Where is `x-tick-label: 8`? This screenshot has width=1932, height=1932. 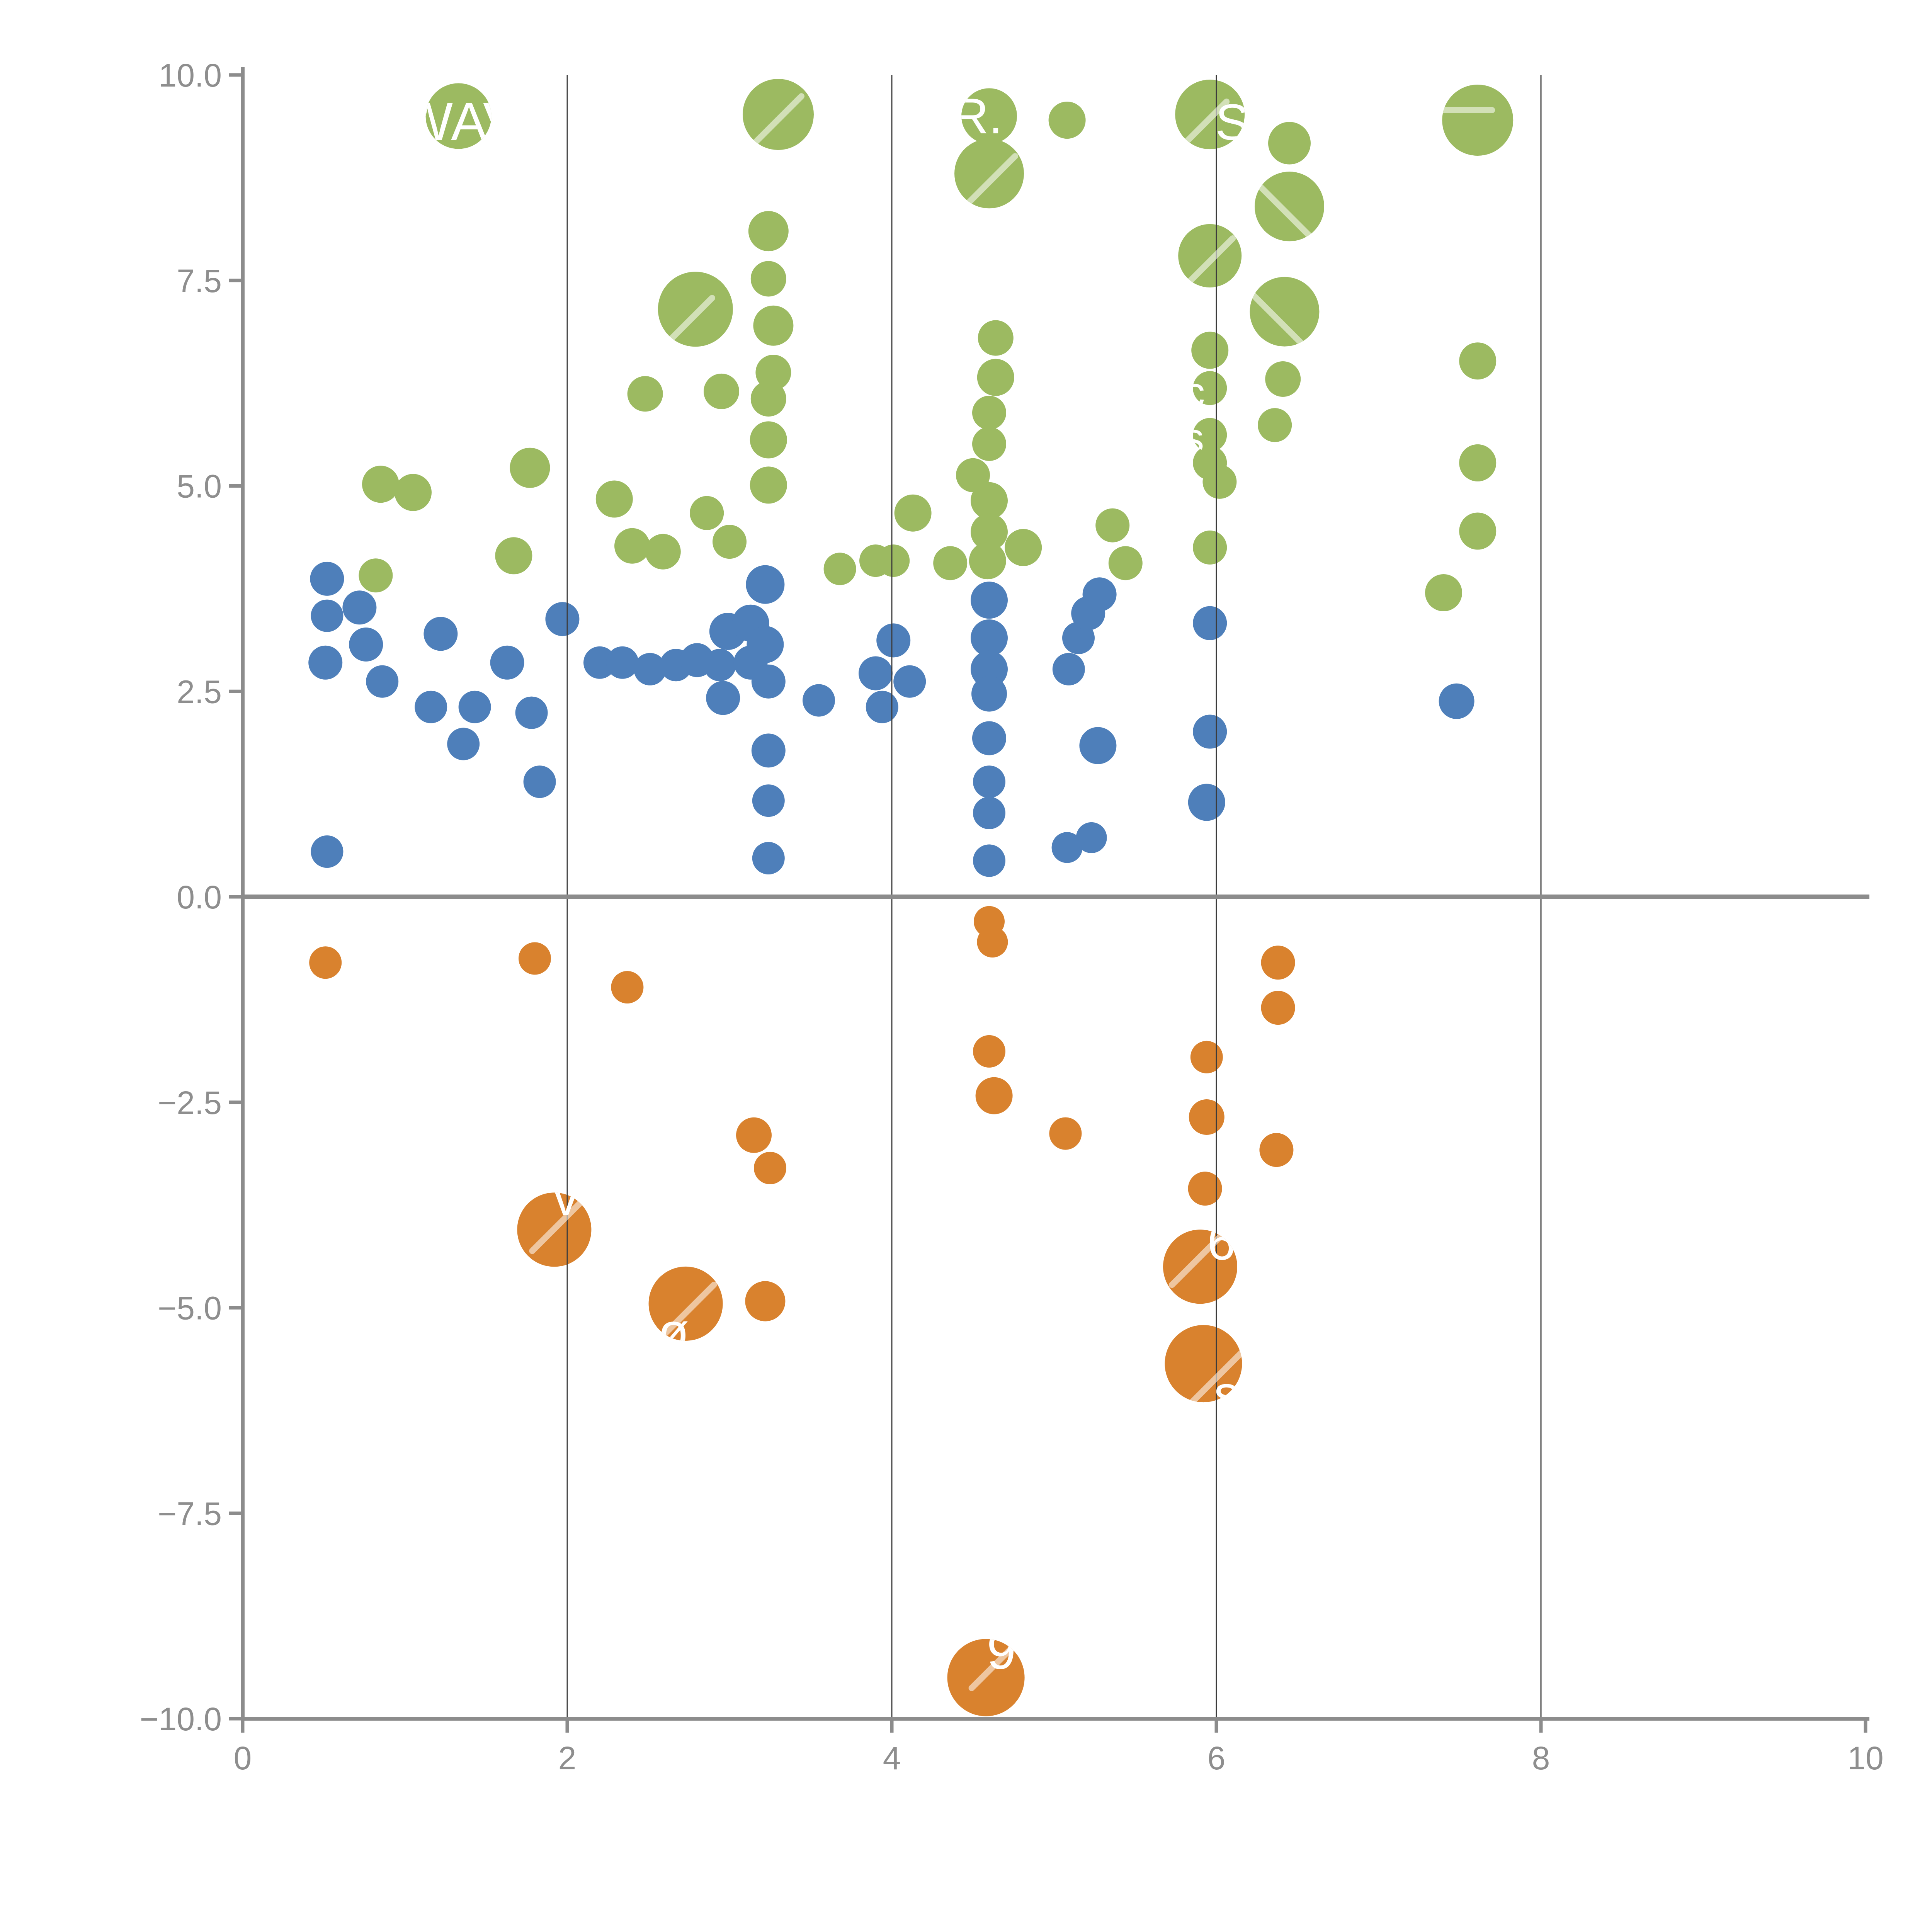
x-tick-label: 8 is located at coordinates (1541, 1758).